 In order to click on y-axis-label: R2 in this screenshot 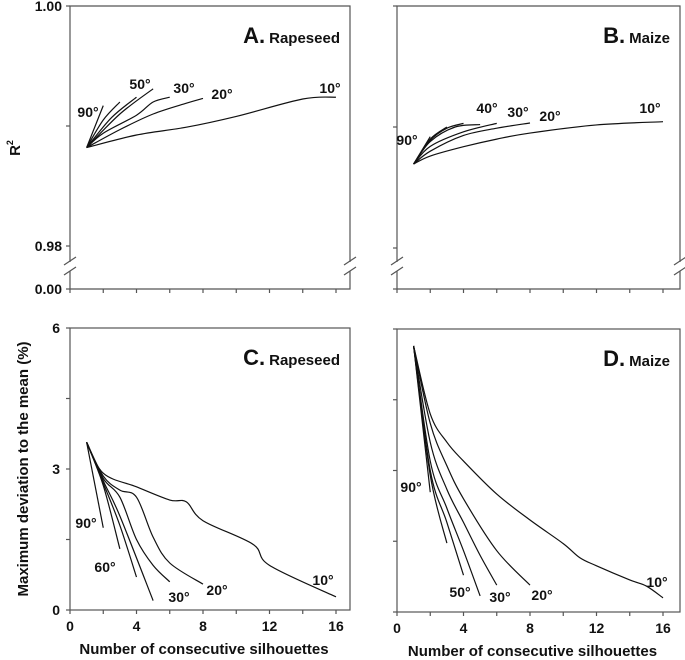, I will do `click(14, 148)`.